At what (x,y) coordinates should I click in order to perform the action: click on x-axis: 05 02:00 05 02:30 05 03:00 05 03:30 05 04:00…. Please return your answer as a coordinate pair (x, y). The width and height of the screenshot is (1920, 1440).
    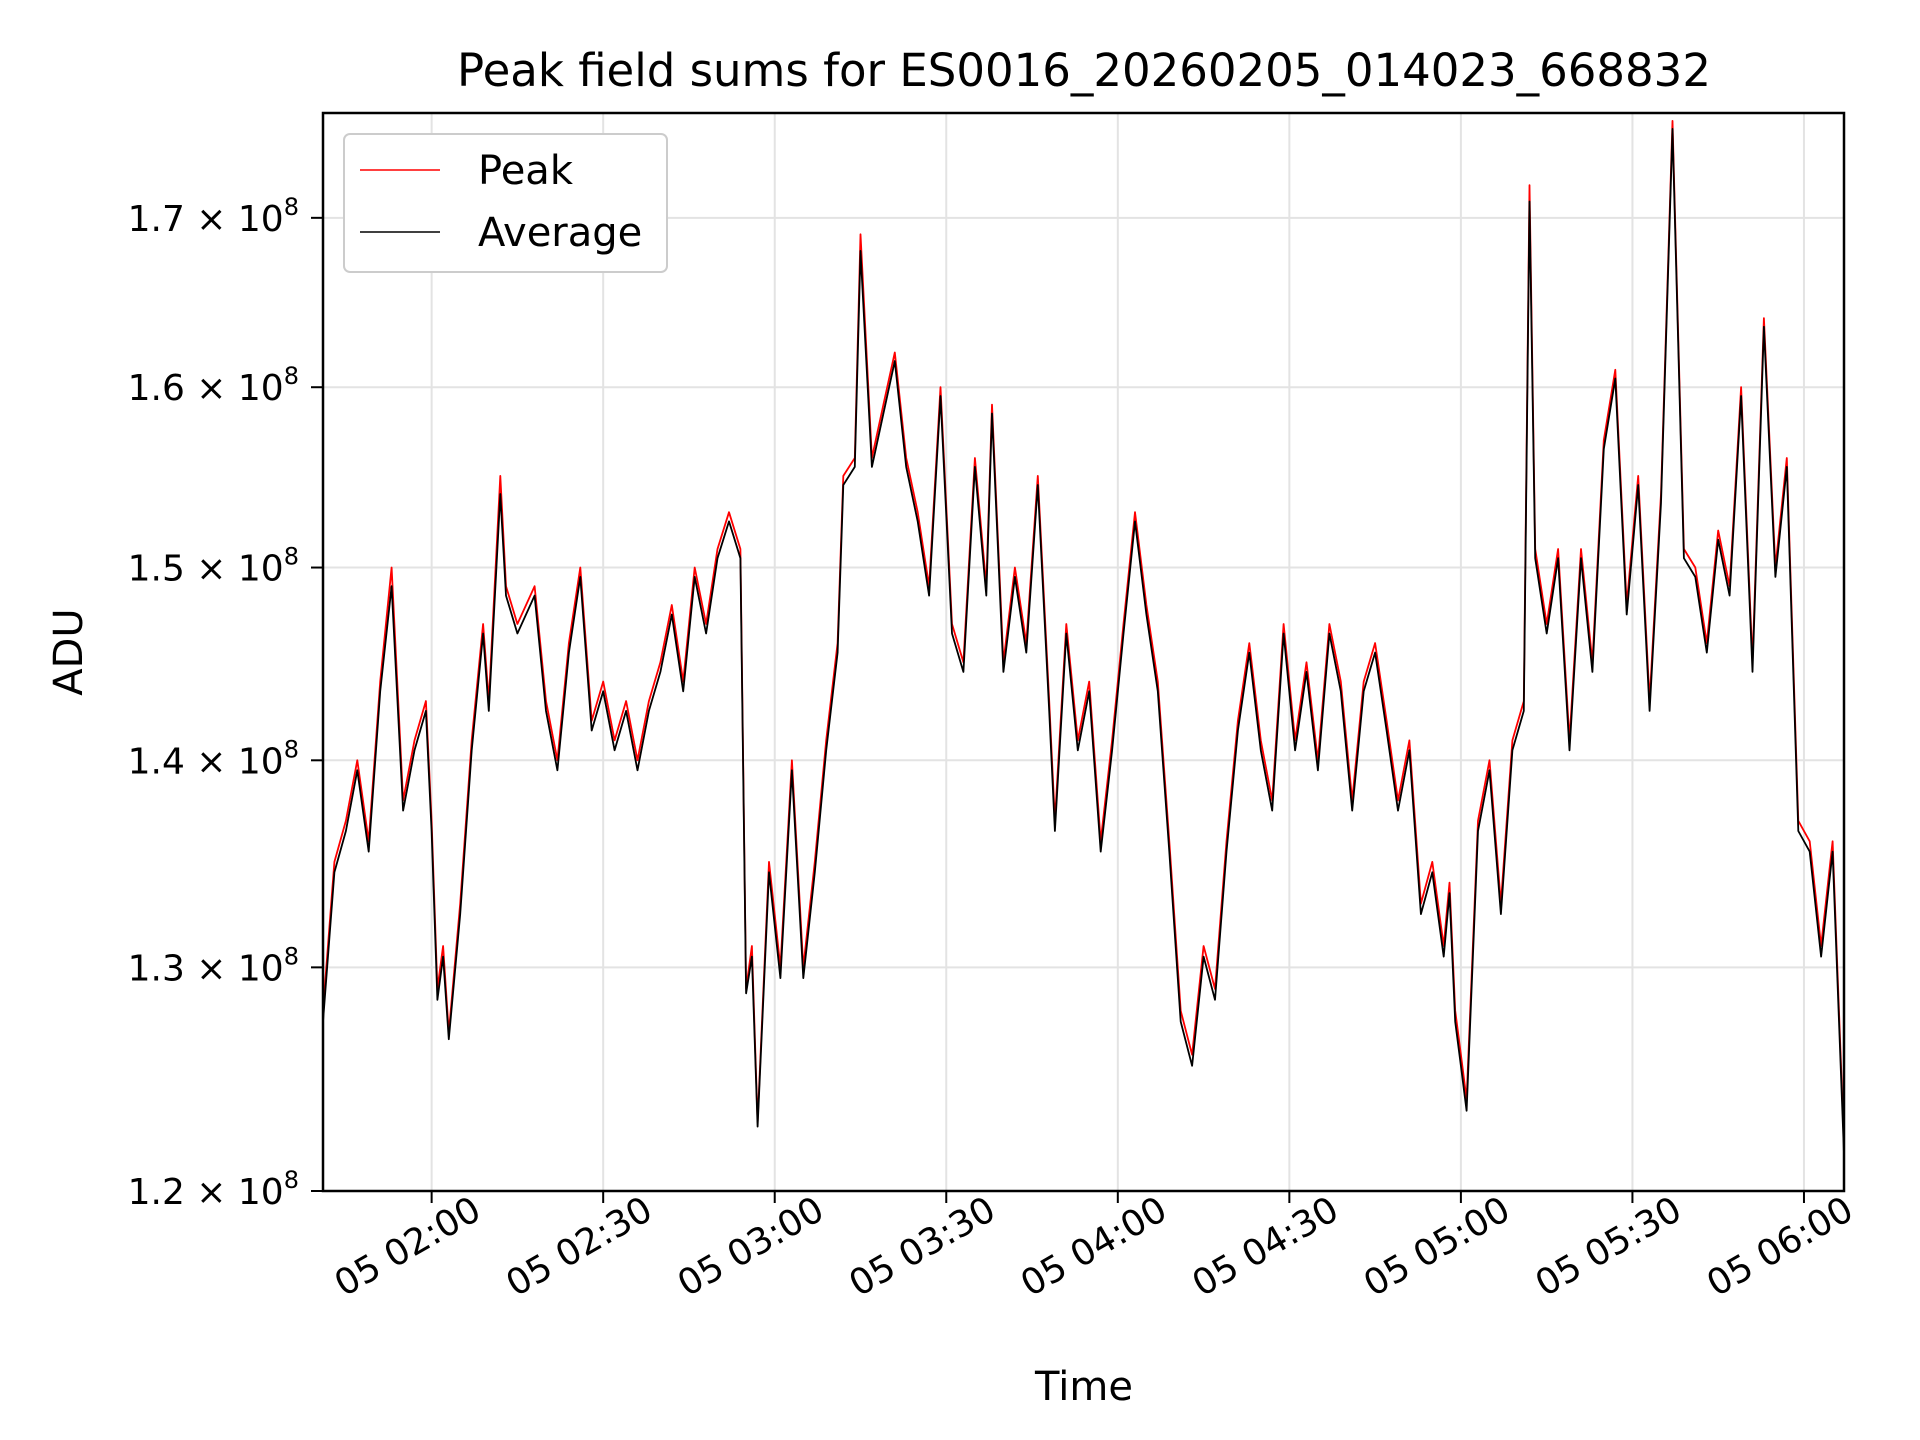
    Looking at the image, I should click on (1094, 1247).